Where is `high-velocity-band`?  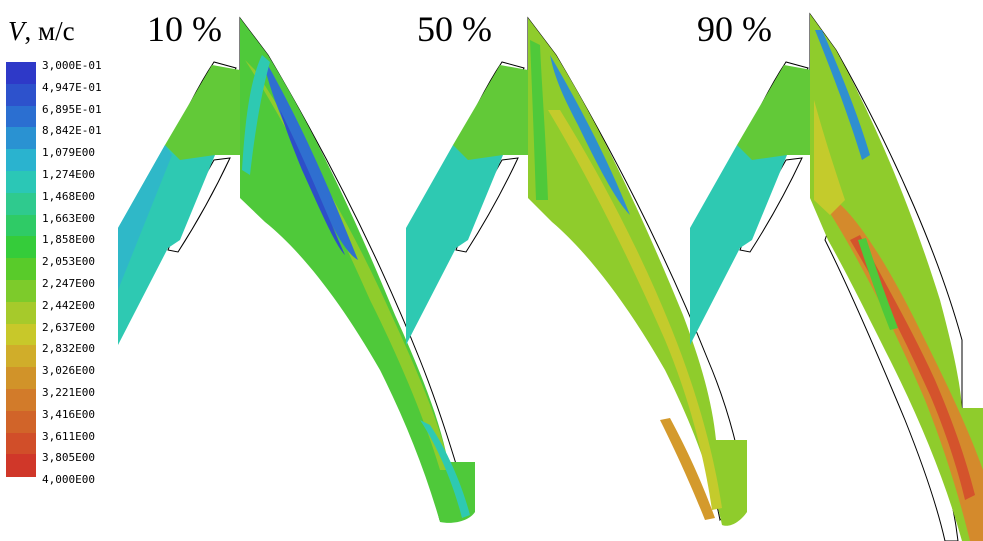
high-velocity-band is located at coordinates (905, 370).